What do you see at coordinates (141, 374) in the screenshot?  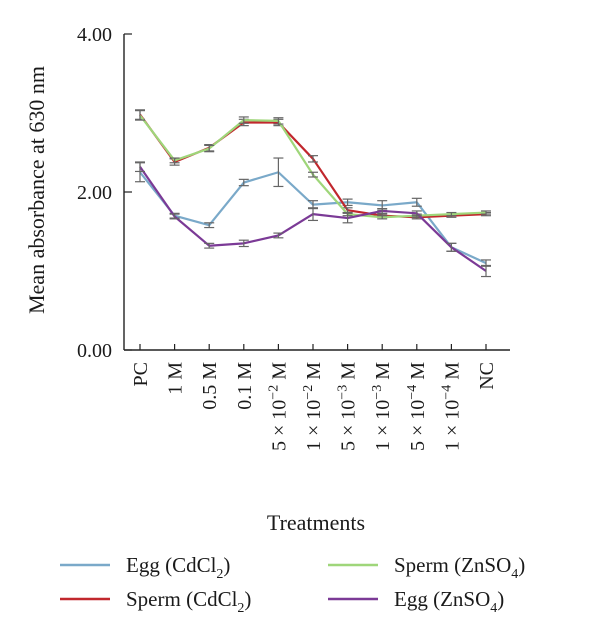 I see `x-tick-label: PC` at bounding box center [141, 374].